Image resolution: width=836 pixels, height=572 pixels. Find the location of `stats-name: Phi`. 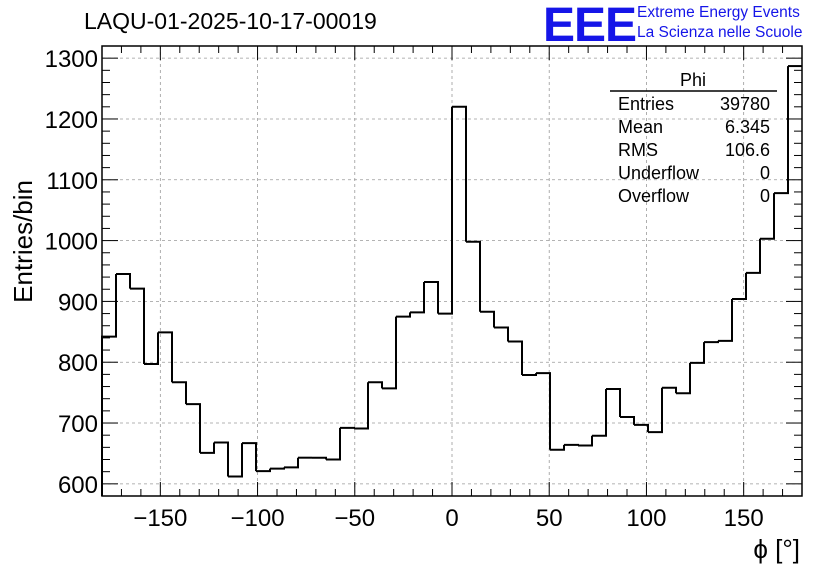

stats-name: Phi is located at coordinates (693, 80).